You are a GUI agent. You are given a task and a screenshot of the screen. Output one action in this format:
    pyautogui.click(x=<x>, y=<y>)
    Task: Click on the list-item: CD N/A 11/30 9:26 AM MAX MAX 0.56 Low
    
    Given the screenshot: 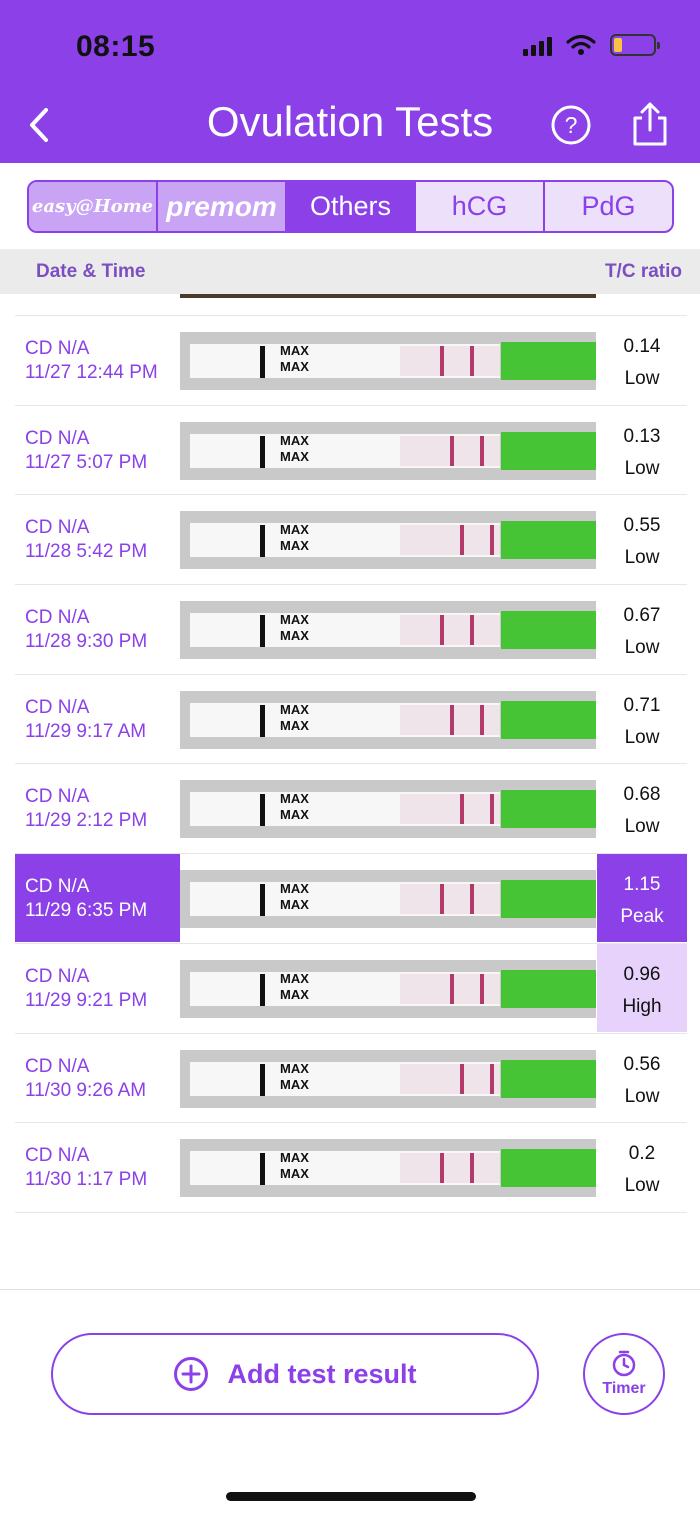 What is the action you would take?
    pyautogui.click(x=351, y=1079)
    